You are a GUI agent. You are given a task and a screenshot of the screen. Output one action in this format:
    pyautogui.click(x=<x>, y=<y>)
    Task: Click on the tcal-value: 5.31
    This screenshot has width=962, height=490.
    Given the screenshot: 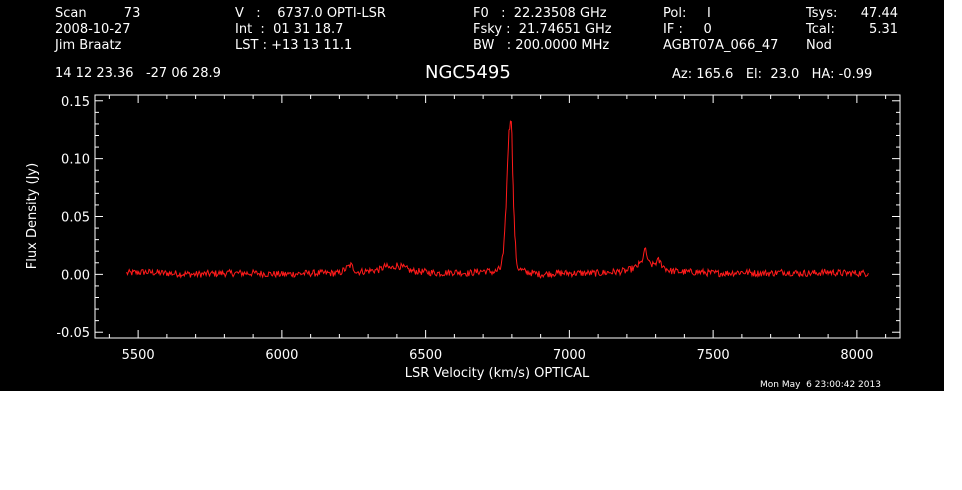 What is the action you would take?
    pyautogui.click(x=883, y=29)
    